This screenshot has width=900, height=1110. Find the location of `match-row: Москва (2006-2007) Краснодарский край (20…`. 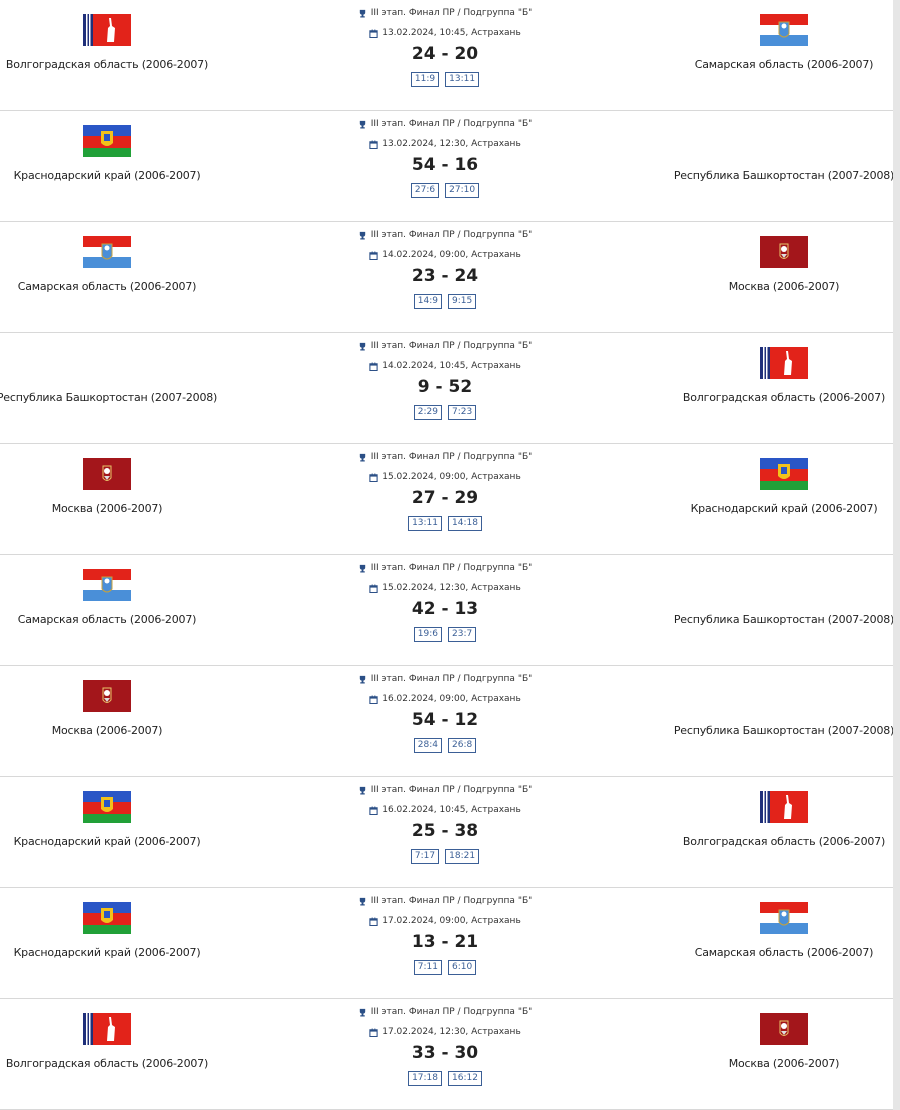

match-row: Москва (2006-2007) Краснодарский край (20… is located at coordinates (446, 499).